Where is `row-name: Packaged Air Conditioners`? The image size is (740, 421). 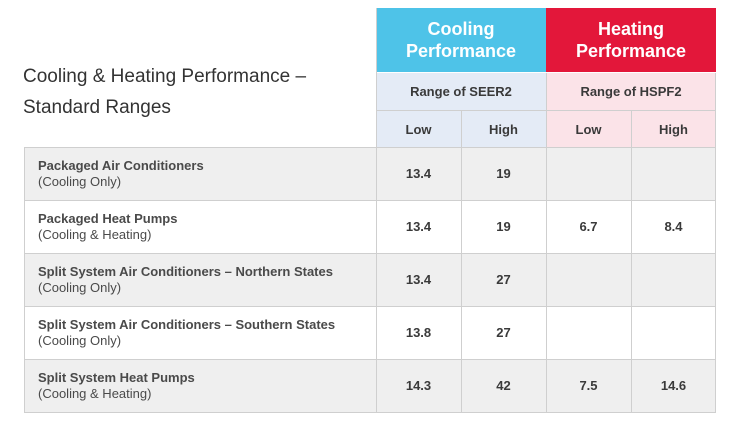
row-name: Packaged Air Conditioners is located at coordinates (121, 165).